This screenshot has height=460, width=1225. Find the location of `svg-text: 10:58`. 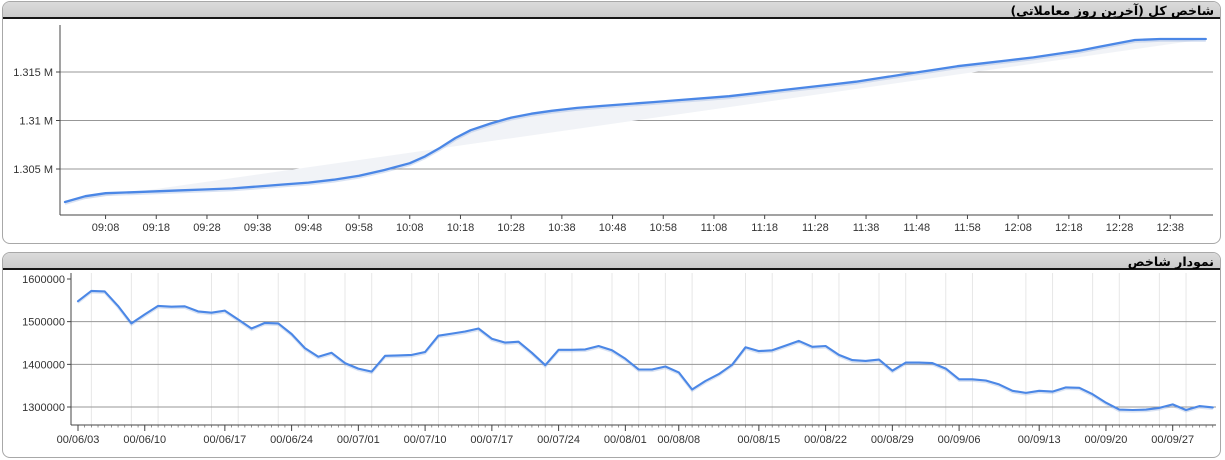

svg-text: 10:58 is located at coordinates (663, 228).